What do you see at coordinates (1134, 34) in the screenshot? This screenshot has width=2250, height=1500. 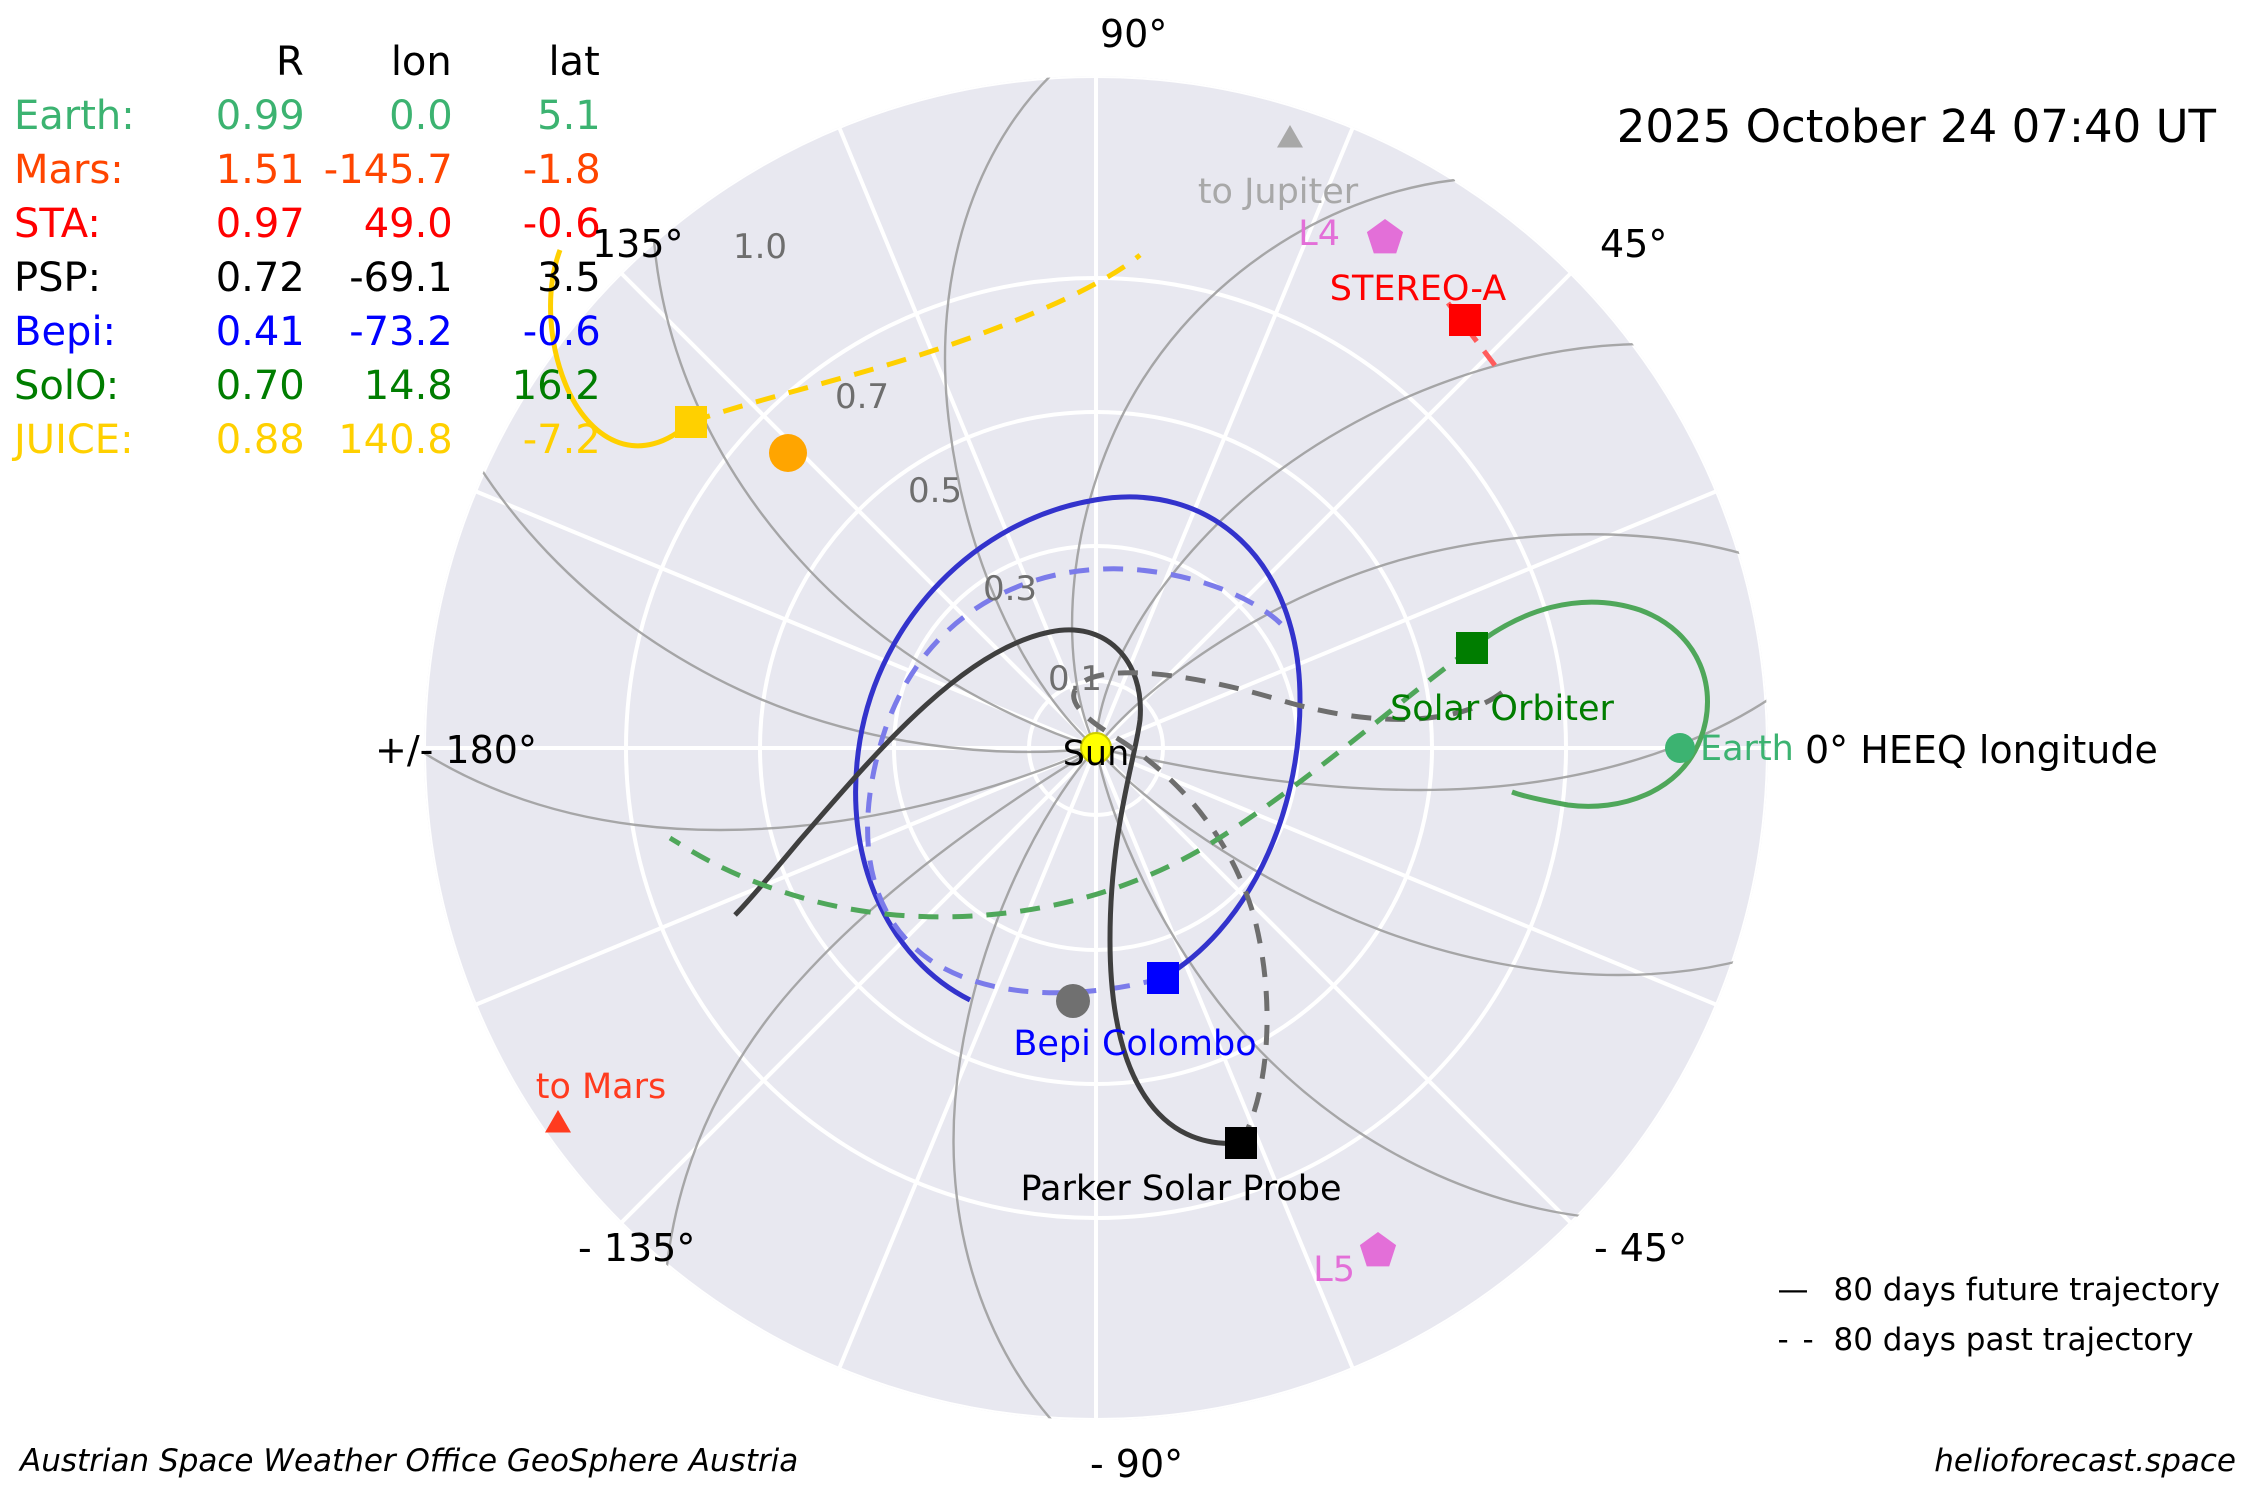 I see `angle-label: 90°` at bounding box center [1134, 34].